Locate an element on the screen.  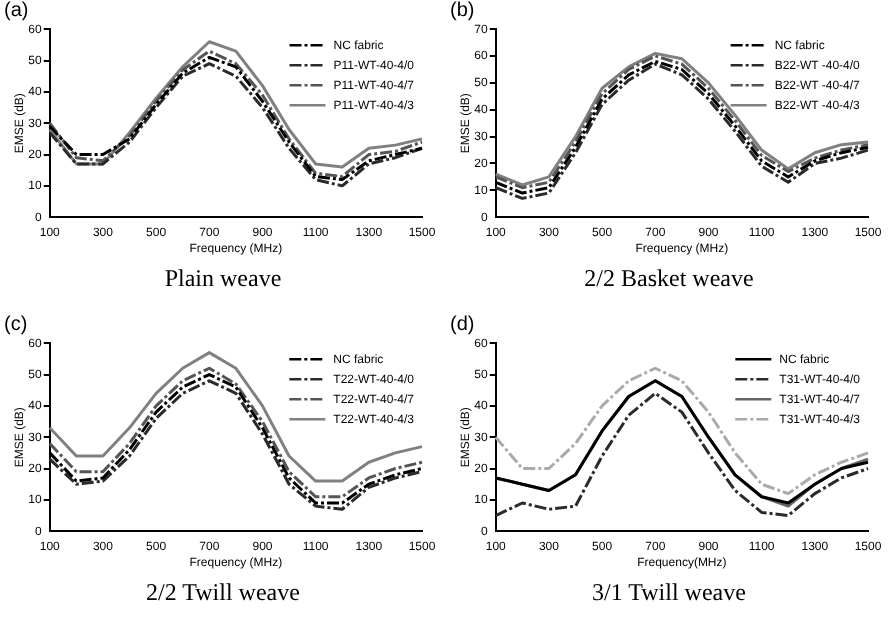
text: Plain weave is located at coordinates (223, 279).